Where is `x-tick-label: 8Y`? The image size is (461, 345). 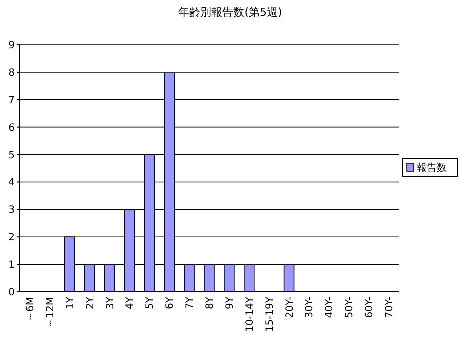
x-tick-label: 8Y is located at coordinates (210, 303).